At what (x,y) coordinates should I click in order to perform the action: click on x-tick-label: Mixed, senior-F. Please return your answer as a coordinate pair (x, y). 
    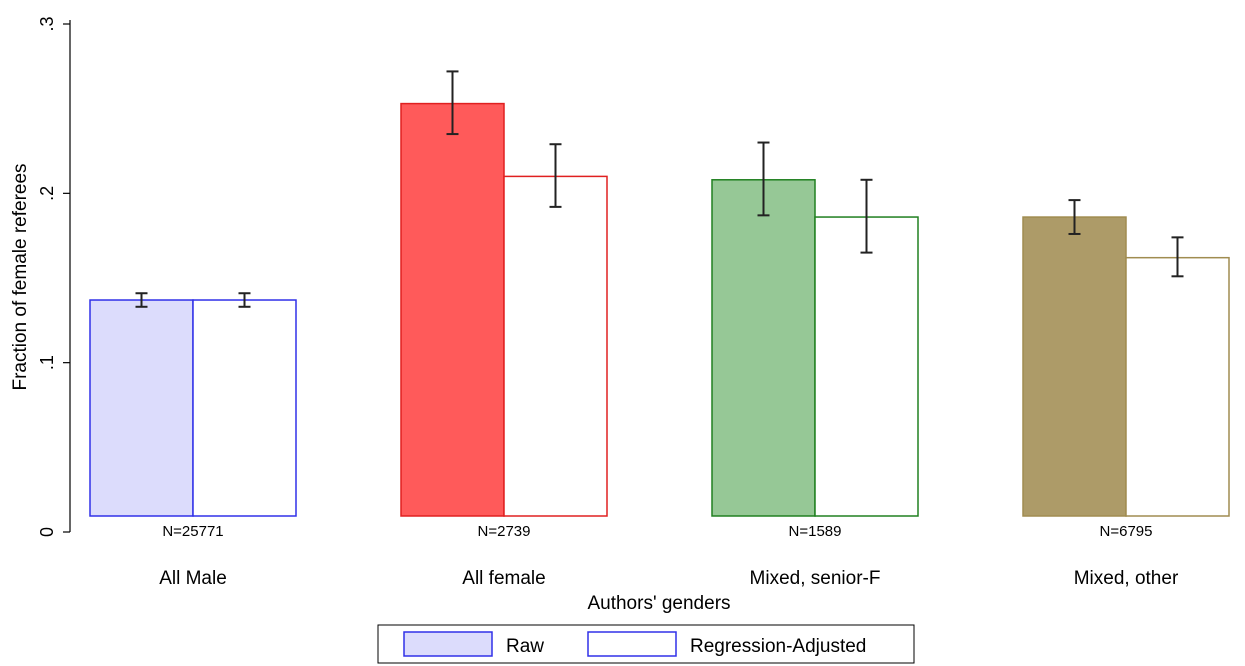
    Looking at the image, I should click on (815, 578).